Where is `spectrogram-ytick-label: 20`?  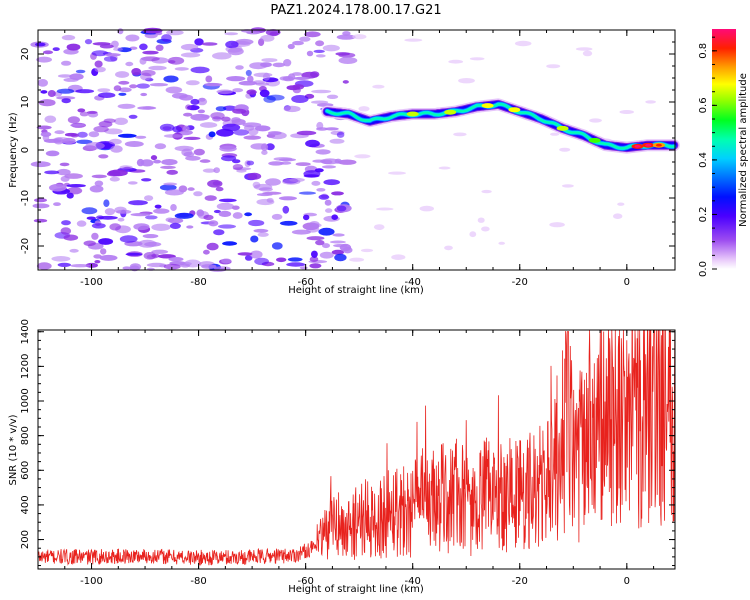
spectrogram-ytick-label: 20 is located at coordinates (25, 54).